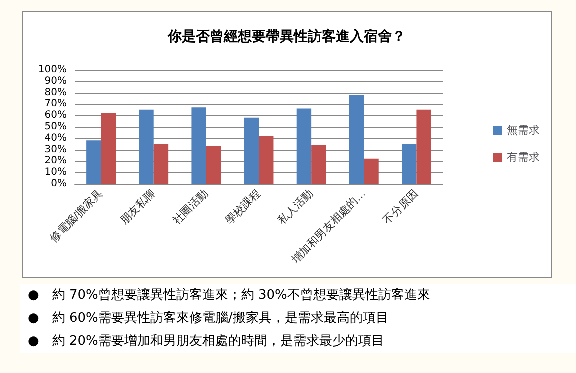  What do you see at coordinates (209, 319) in the screenshot?
I see `text: ● 約 60%需要異性訪客來修電腦/搬家具，是需求最高的項目` at bounding box center [209, 319].